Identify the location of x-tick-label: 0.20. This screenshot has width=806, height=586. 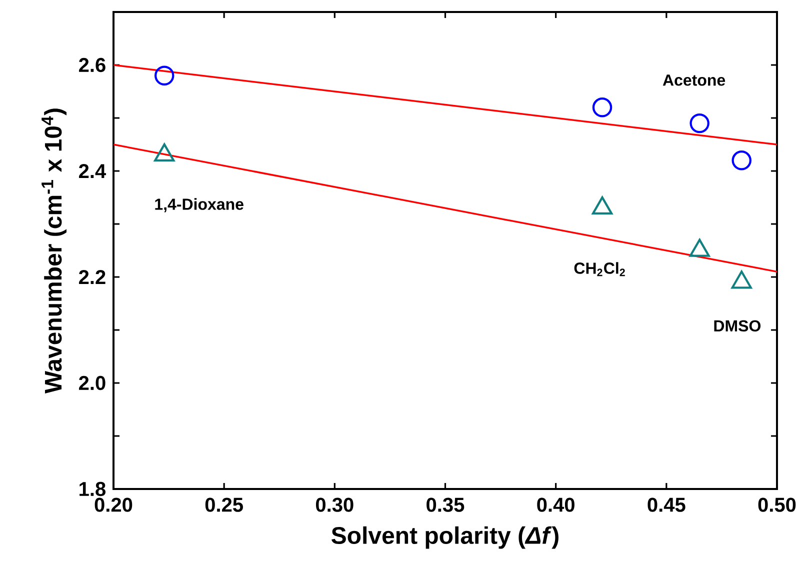
(113, 505).